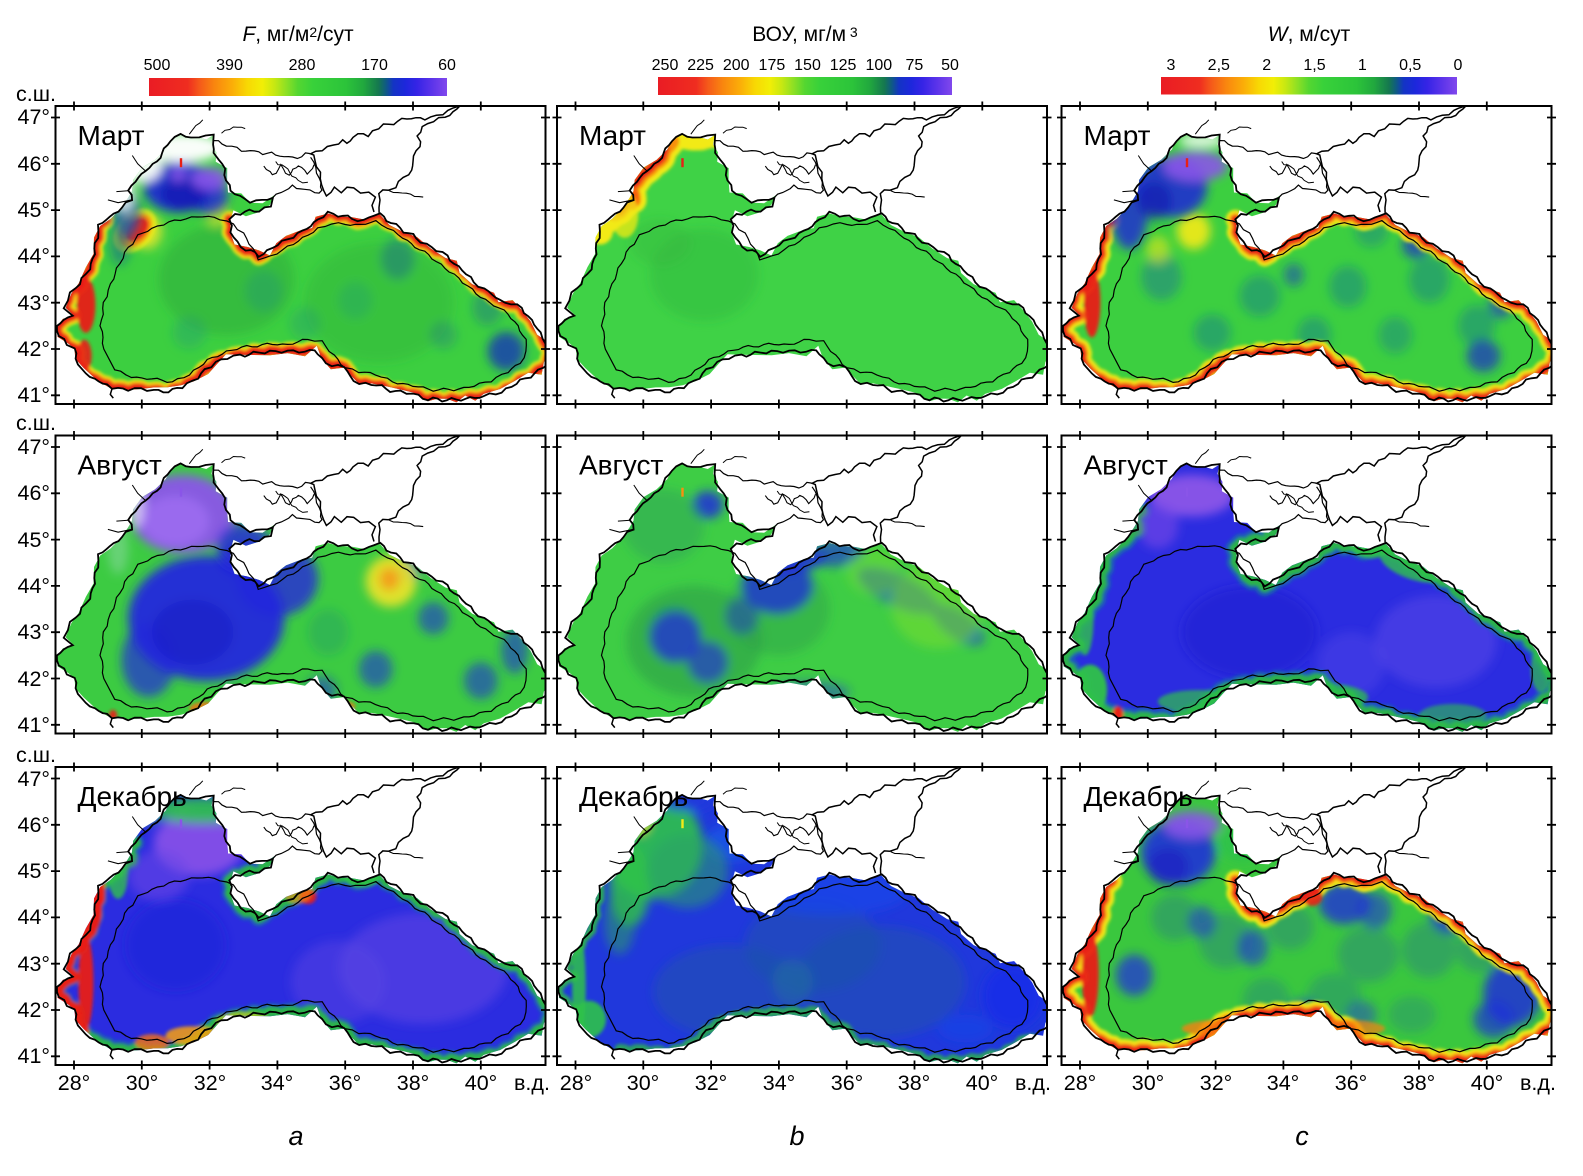 The image size is (1583, 1176). Describe the element at coordinates (295, 1136) in the screenshot. I see `svg-text: a` at that location.